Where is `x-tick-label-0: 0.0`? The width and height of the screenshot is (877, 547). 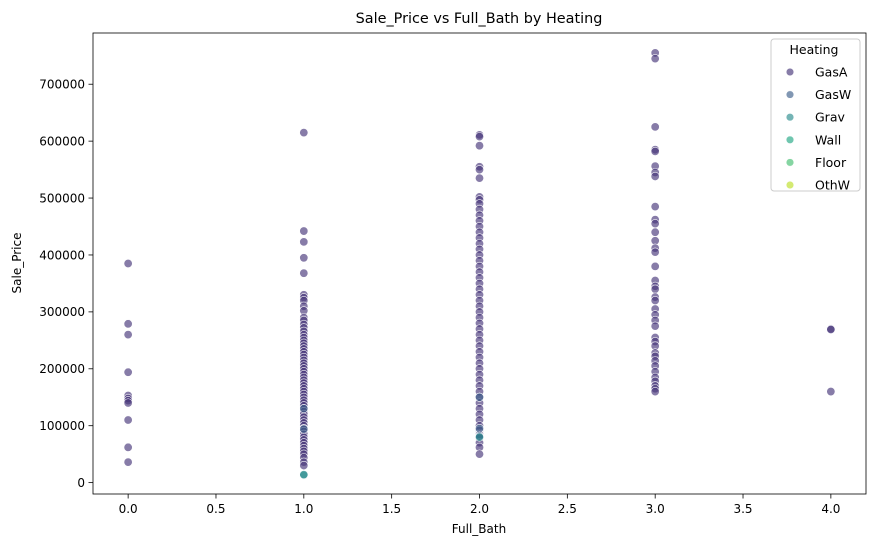 x-tick-label-0: 0.0 is located at coordinates (128, 509).